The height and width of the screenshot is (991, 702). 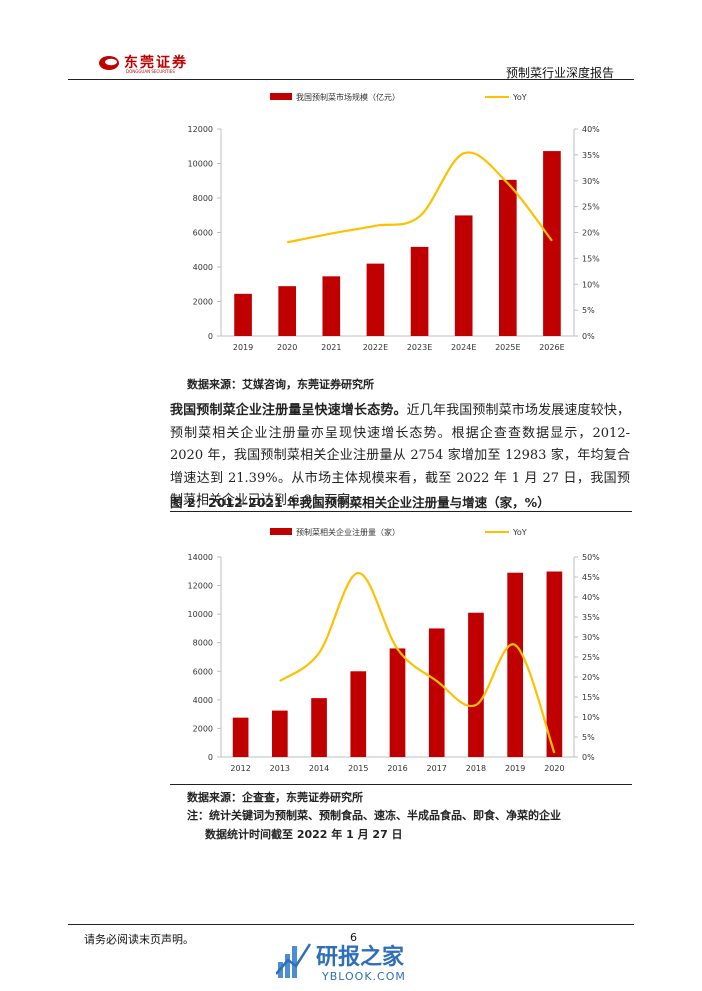 I want to click on watermark-text: 研报之家, so click(x=360, y=957).